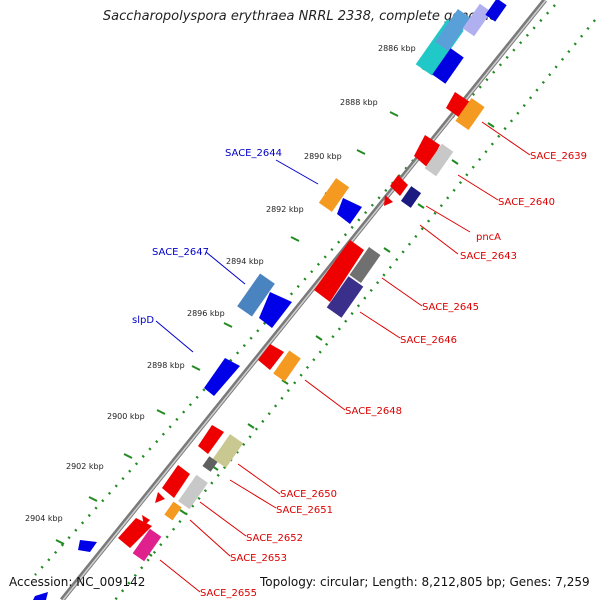 The width and height of the screenshot is (600, 600). I want to click on tick-label: 2902 kbp, so click(85, 466).